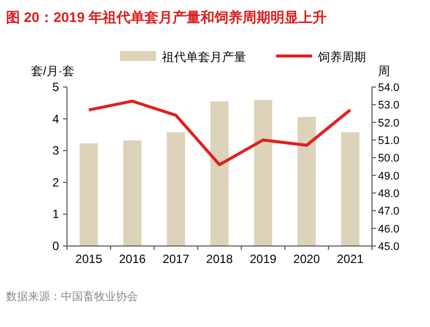  What do you see at coordinates (56, 214) in the screenshot?
I see `y-tick-label: 1` at bounding box center [56, 214].